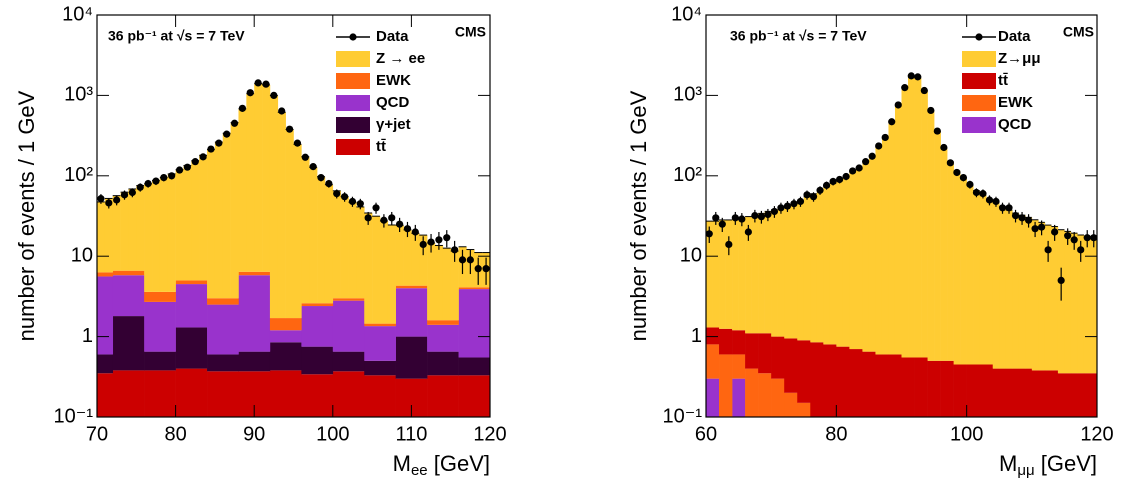 The width and height of the screenshot is (1125, 482). I want to click on y-tick-label: 10⁻¹, so click(74, 416).